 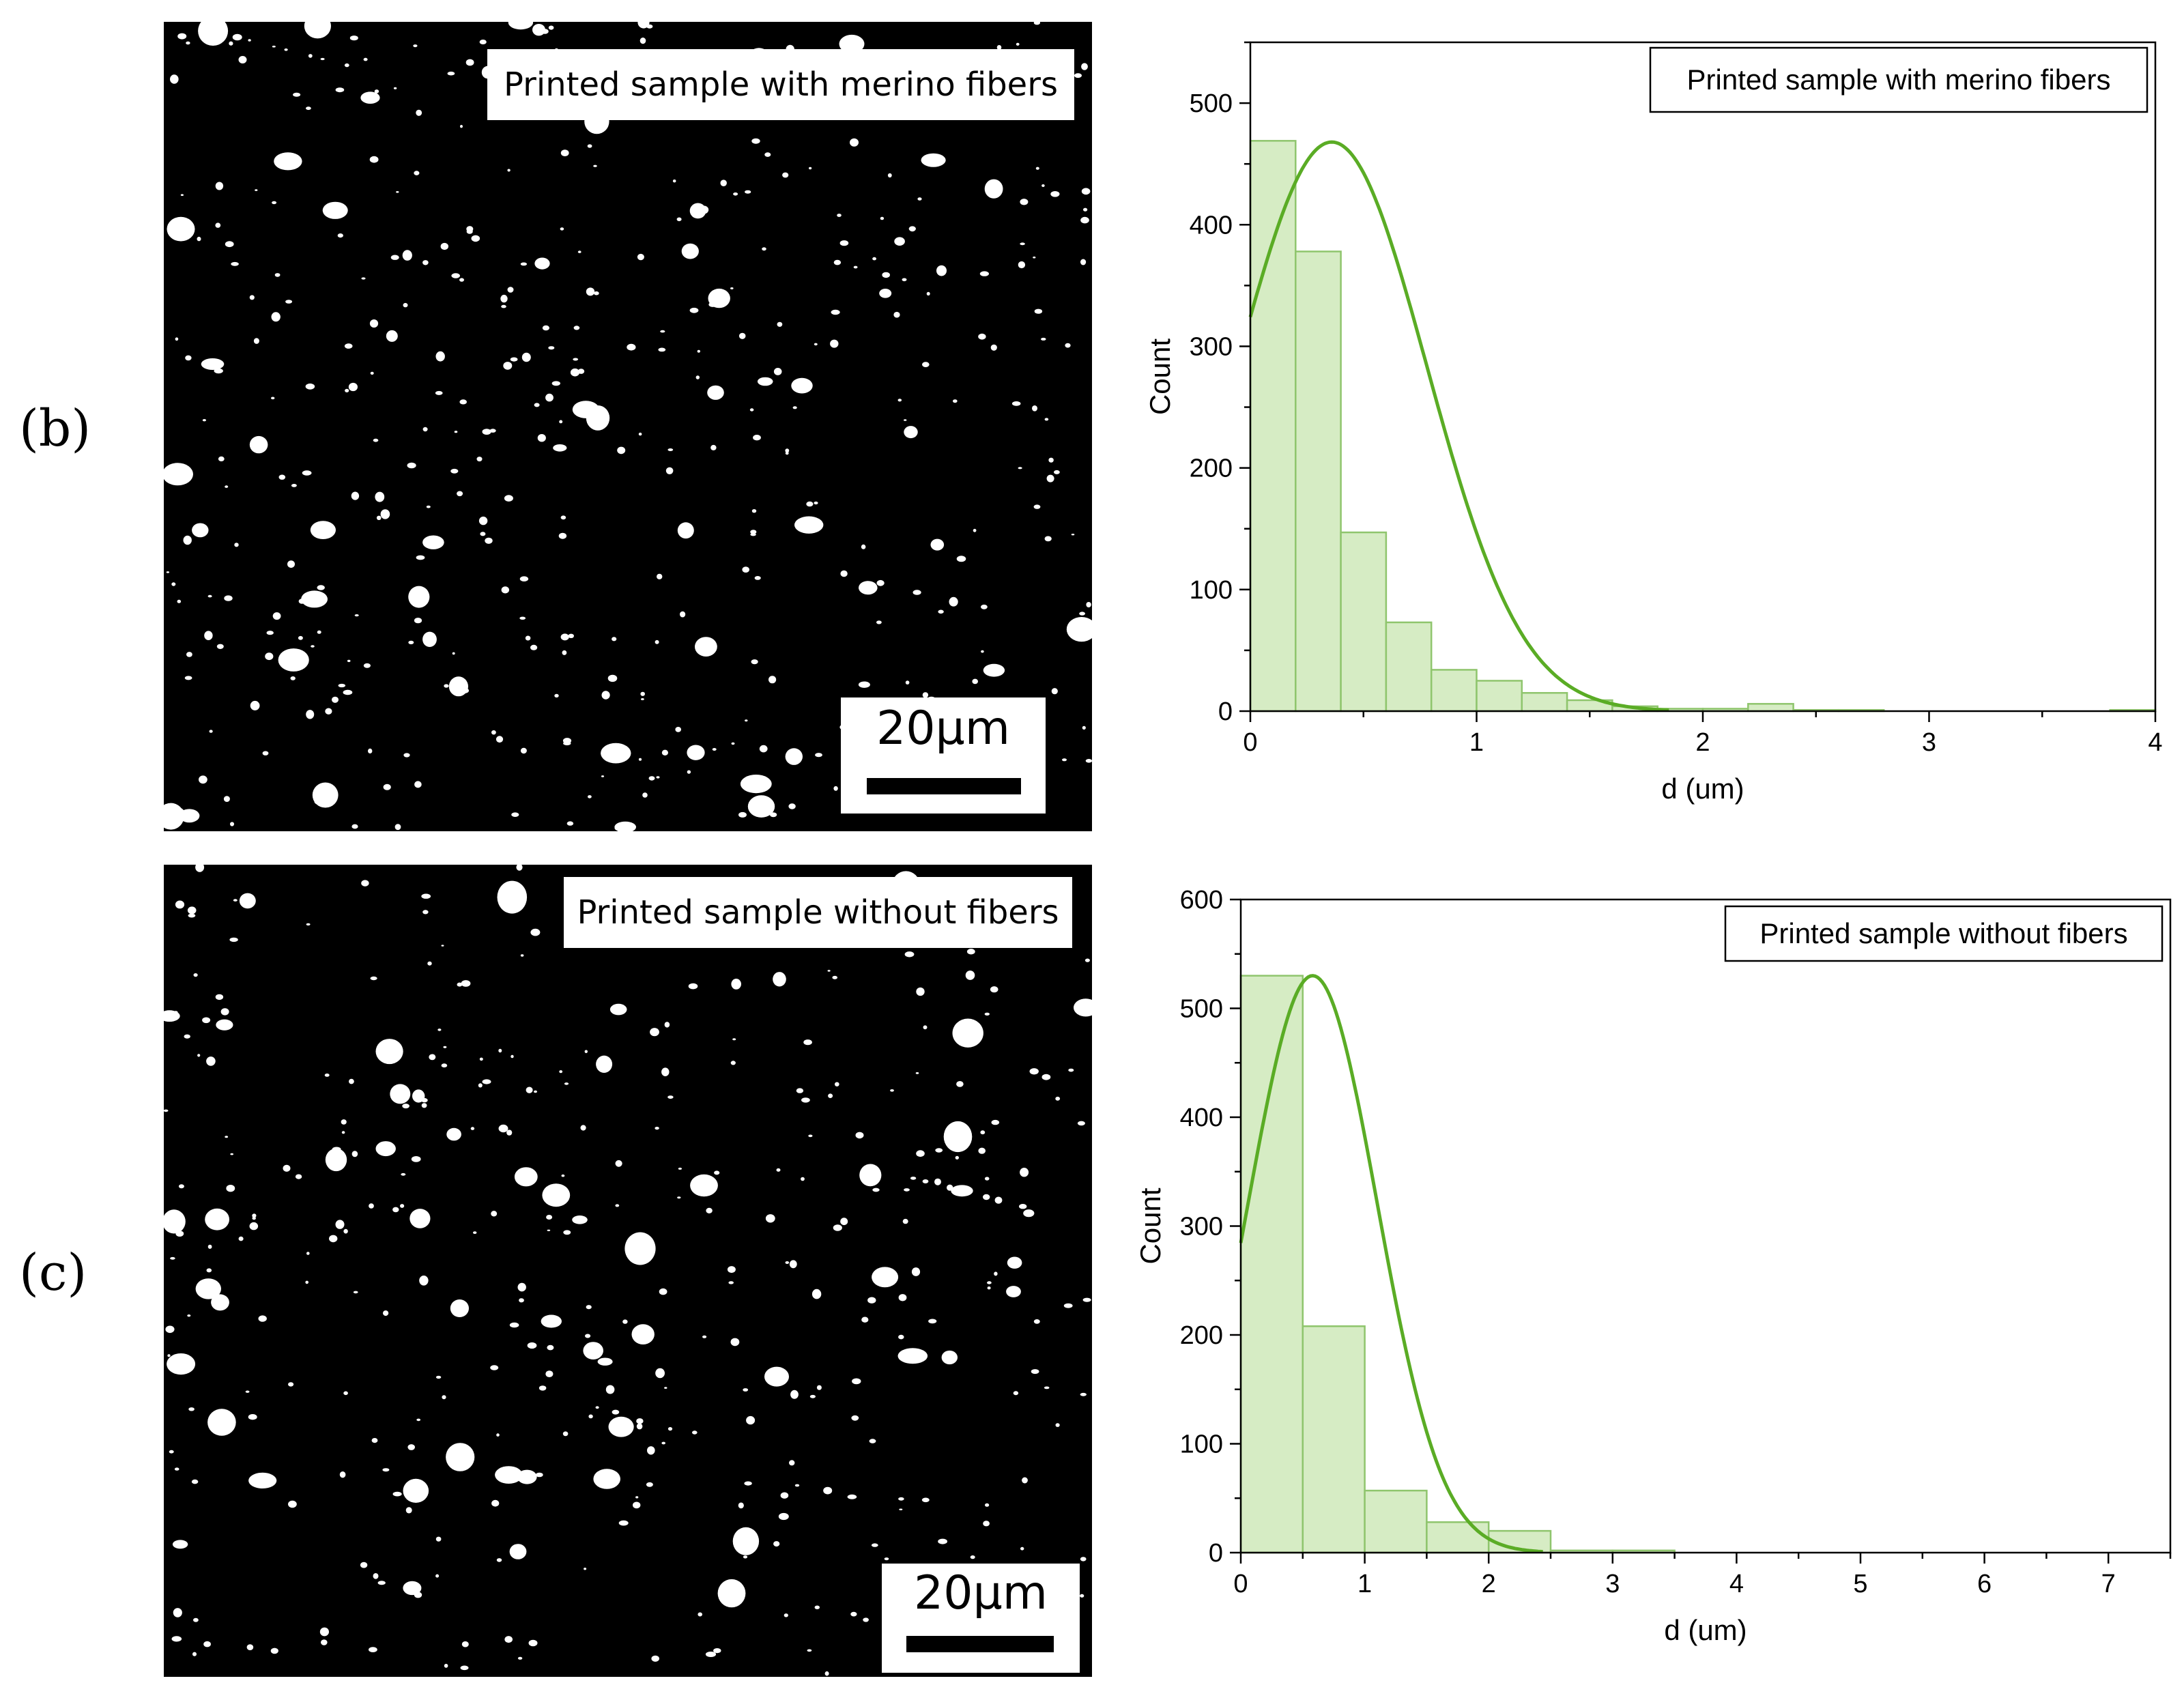 What do you see at coordinates (1201, 1335) in the screenshot?
I see `y-tick-label: 200` at bounding box center [1201, 1335].